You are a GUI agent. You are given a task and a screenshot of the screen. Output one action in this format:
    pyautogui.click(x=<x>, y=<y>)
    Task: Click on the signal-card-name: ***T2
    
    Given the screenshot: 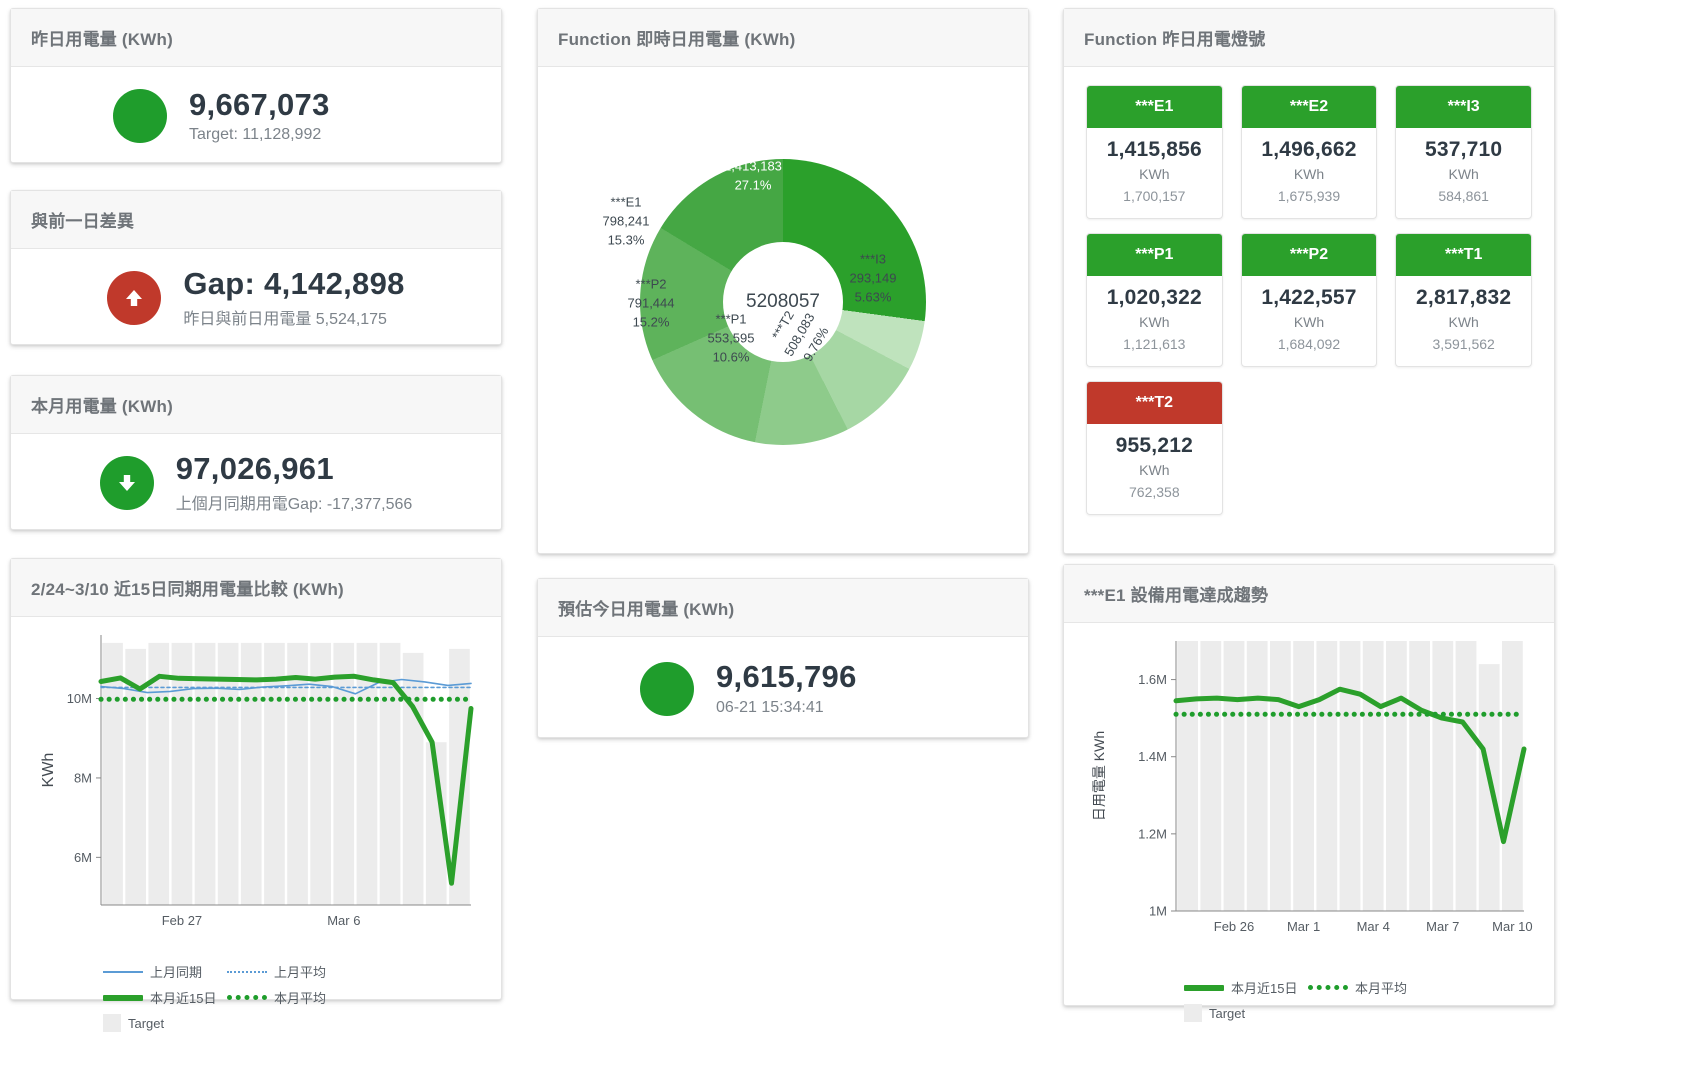 What is the action you would take?
    pyautogui.click(x=1154, y=403)
    